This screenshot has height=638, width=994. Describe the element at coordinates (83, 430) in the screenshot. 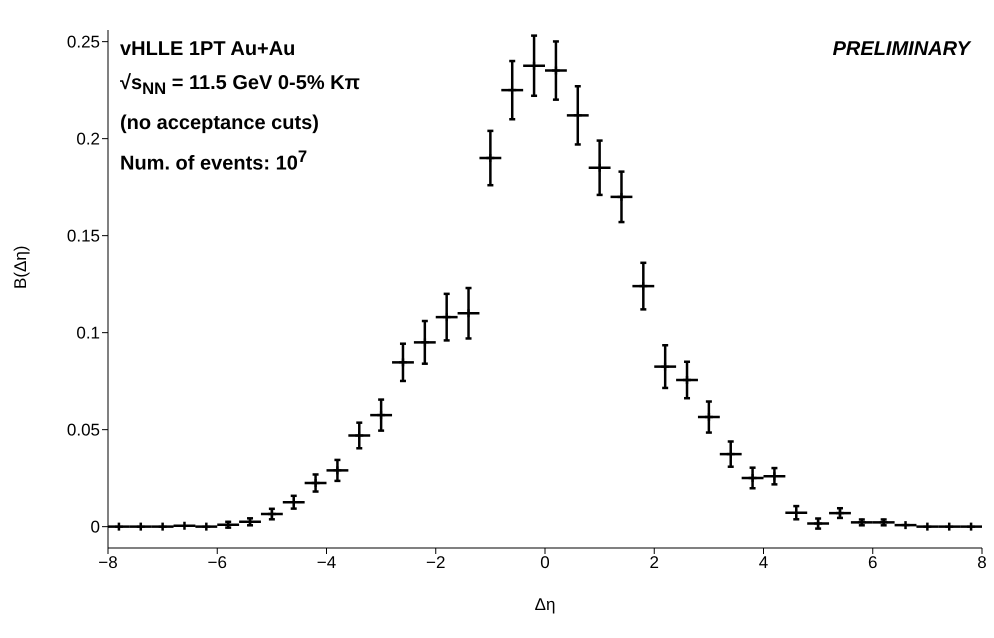

I see `y-tick-label: 0.05` at that location.